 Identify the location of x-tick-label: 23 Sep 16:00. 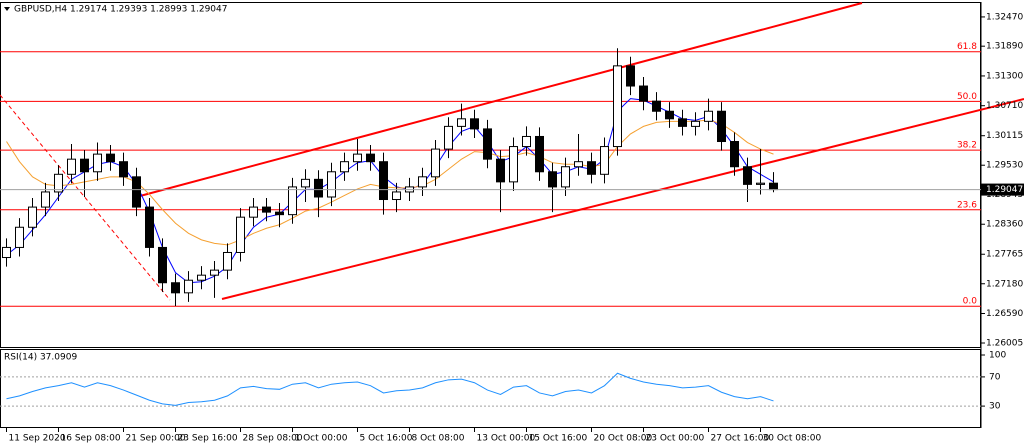
(208, 439).